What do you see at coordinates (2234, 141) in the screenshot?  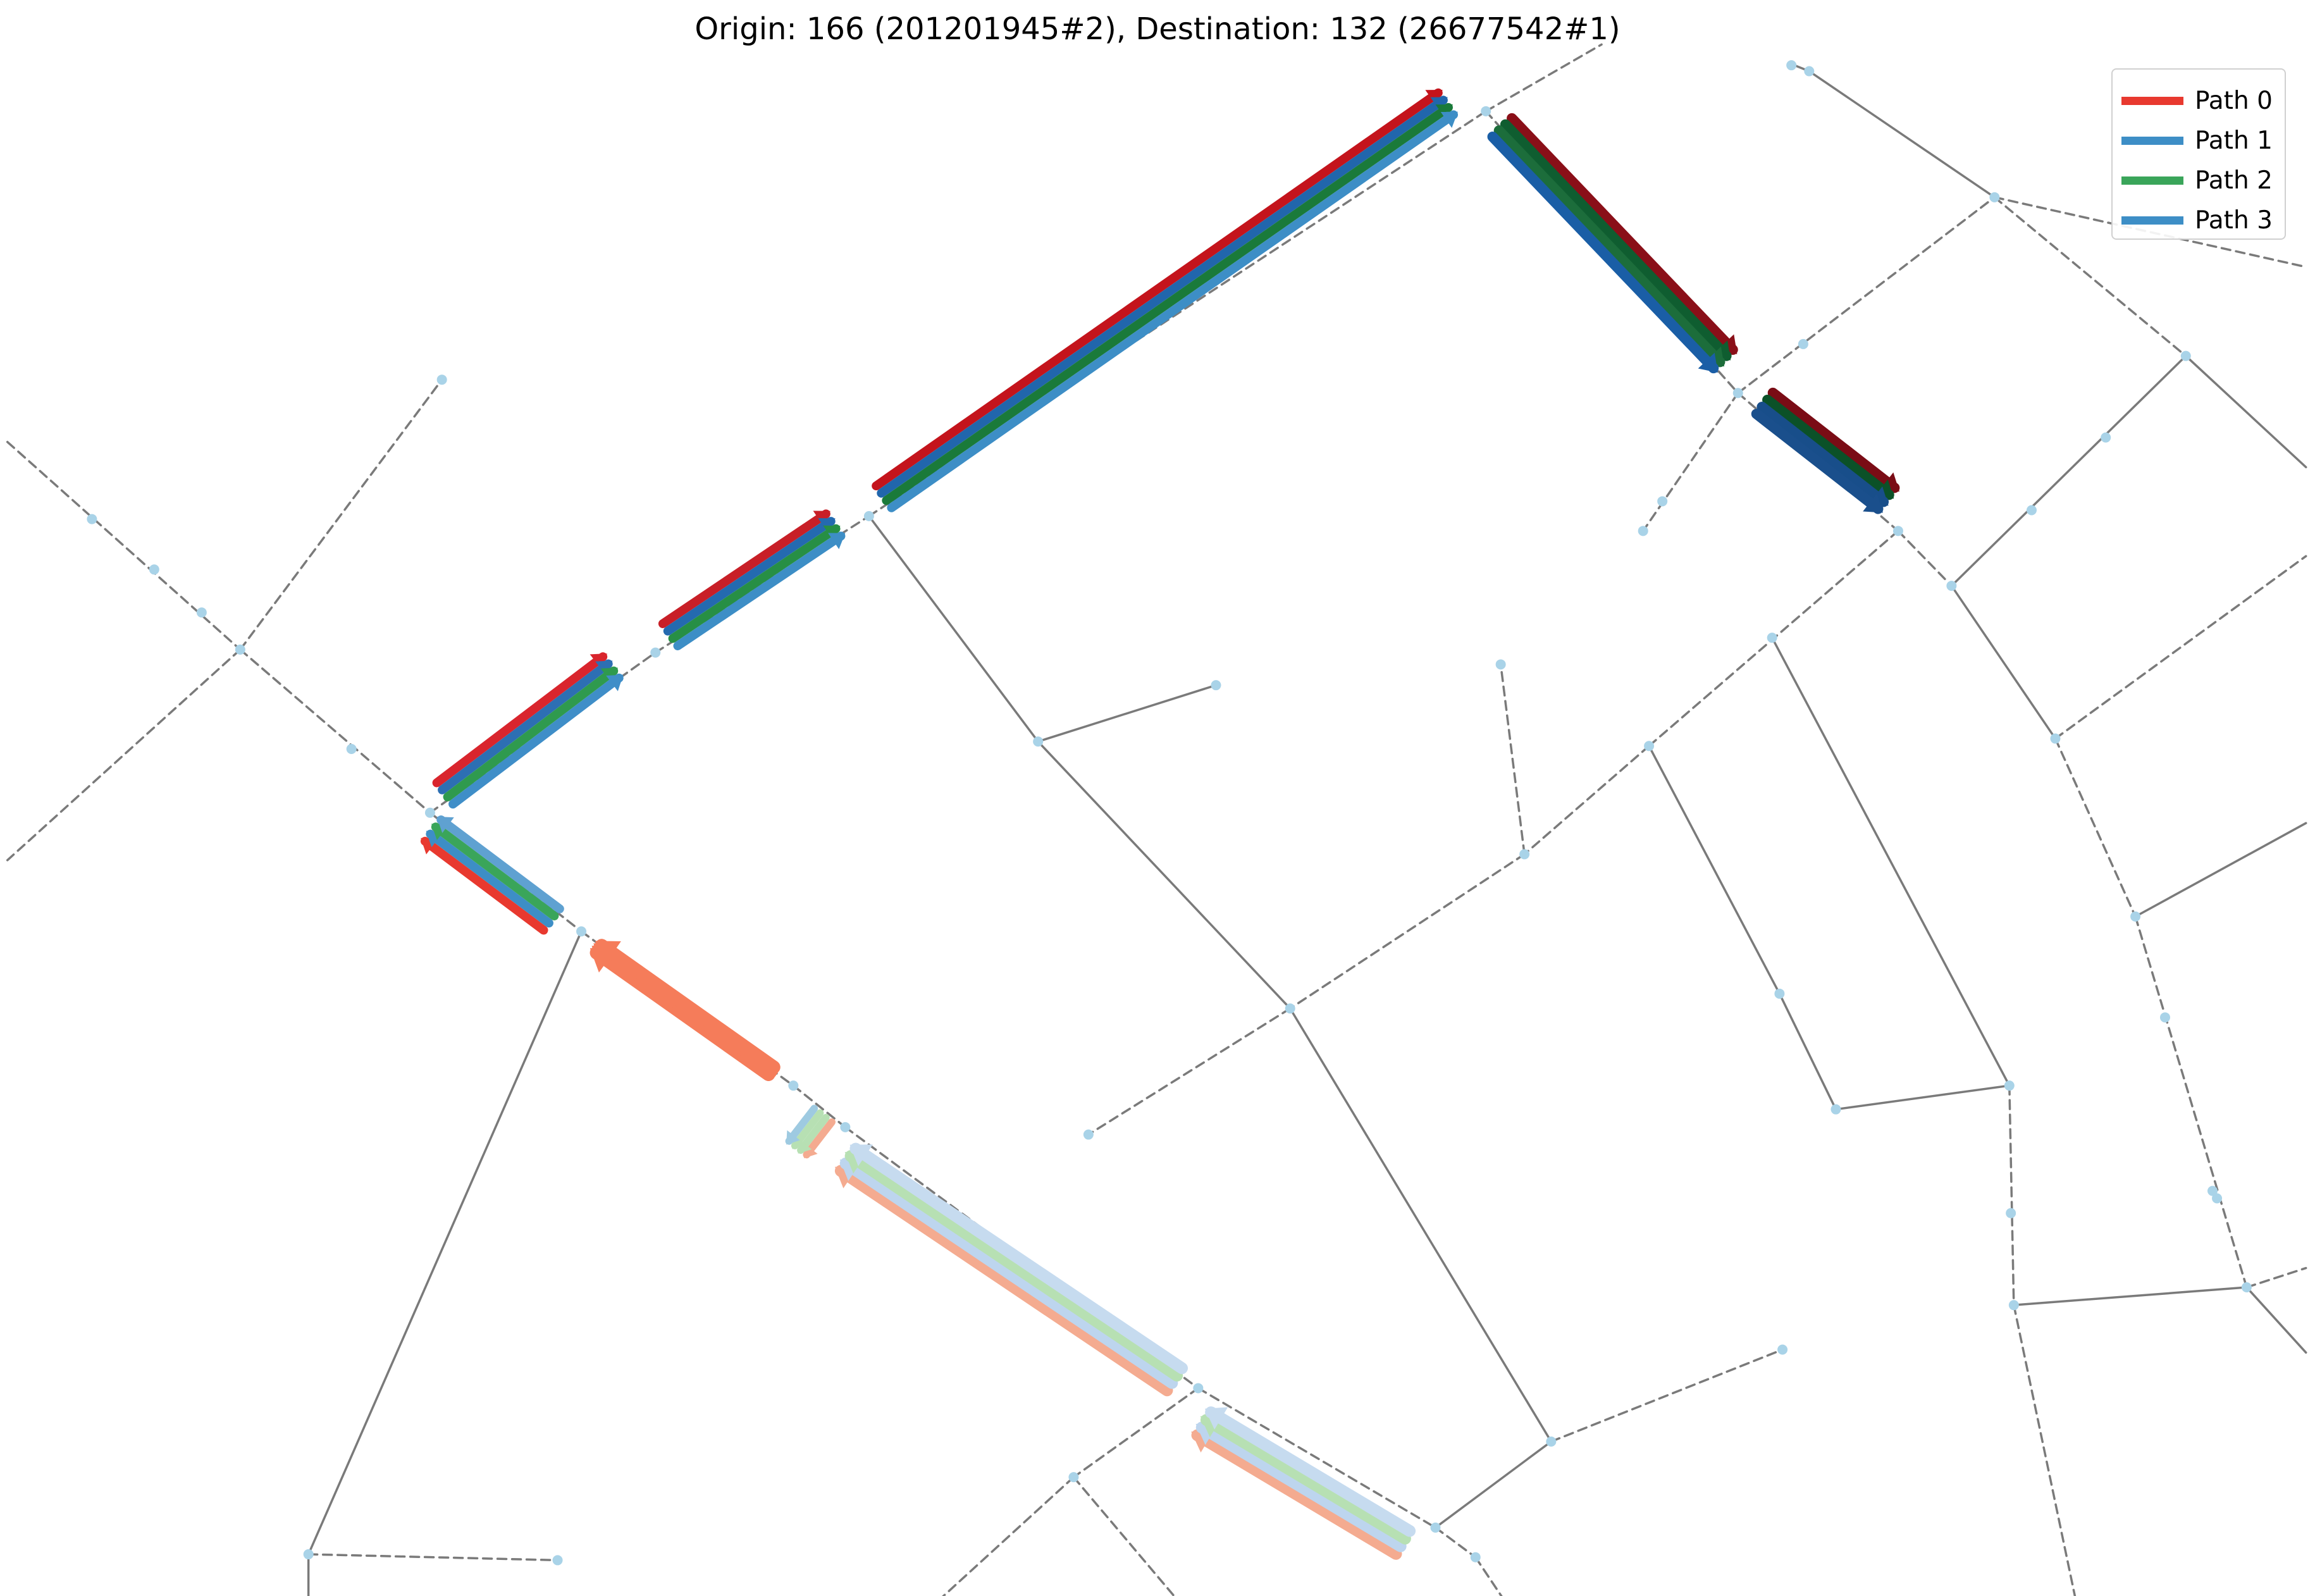 I see `legend-label-path-1: Path 1` at bounding box center [2234, 141].